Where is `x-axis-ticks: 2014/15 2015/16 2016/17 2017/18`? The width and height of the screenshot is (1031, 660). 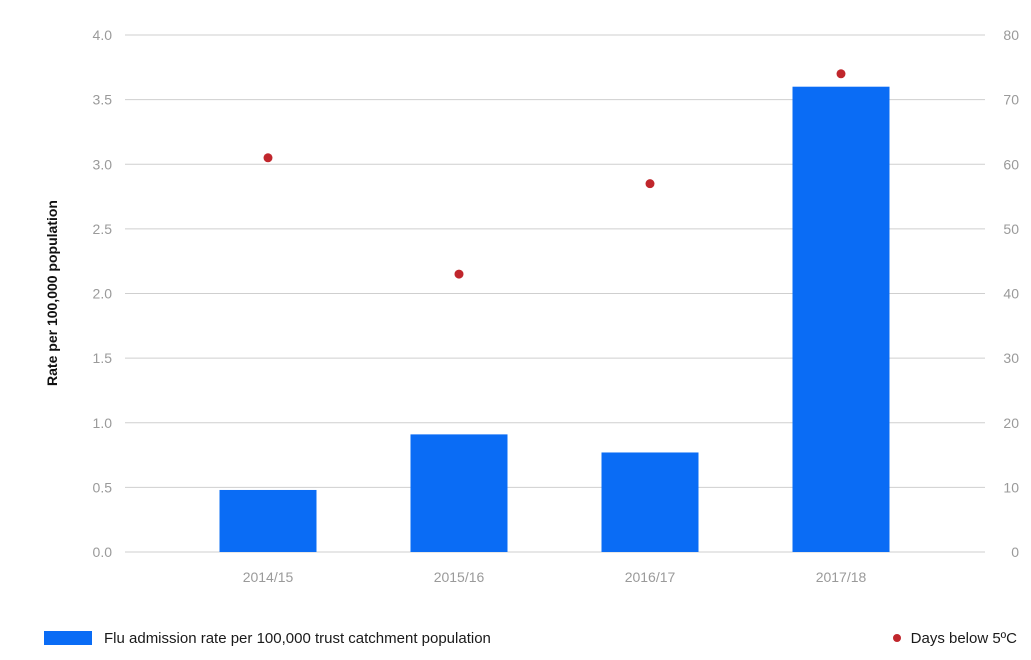 x-axis-ticks: 2014/15 2015/16 2016/17 2017/18 is located at coordinates (555, 577).